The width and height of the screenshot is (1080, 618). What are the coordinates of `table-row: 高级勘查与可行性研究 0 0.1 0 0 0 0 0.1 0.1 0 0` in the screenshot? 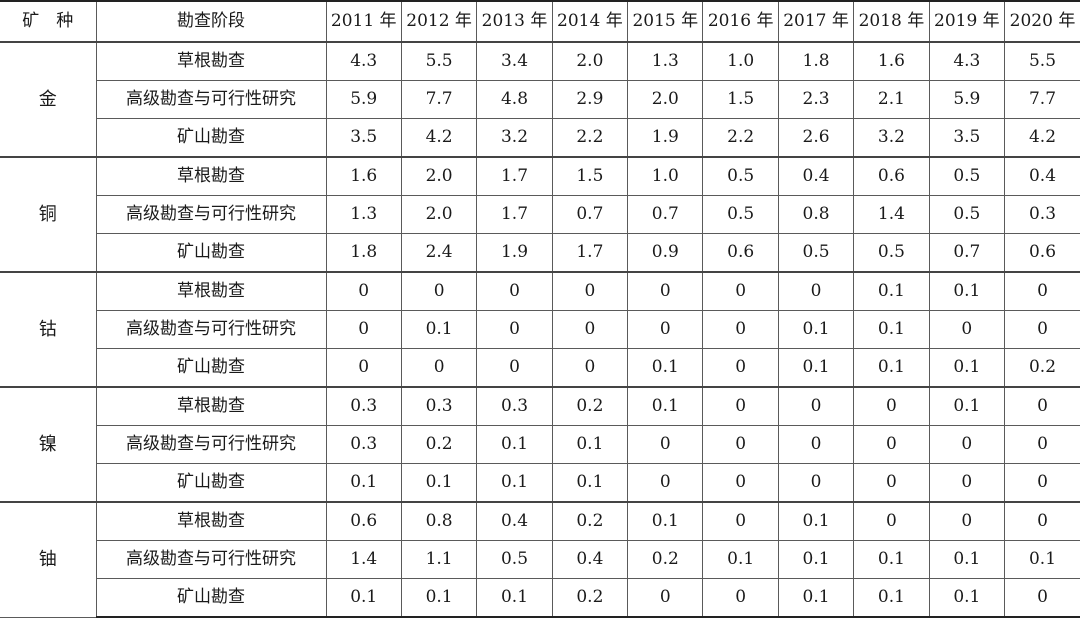 It's located at (540, 329).